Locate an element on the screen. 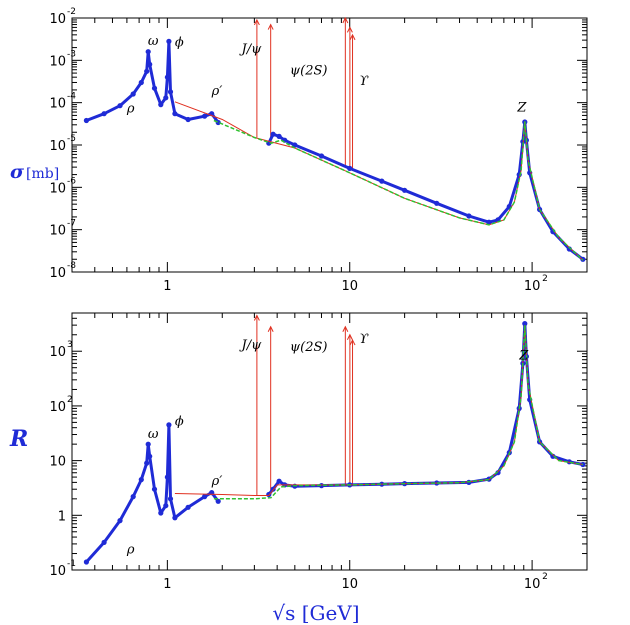 This screenshot has width=630, height=625. resonance-label: ψ(2S) is located at coordinates (309, 347).